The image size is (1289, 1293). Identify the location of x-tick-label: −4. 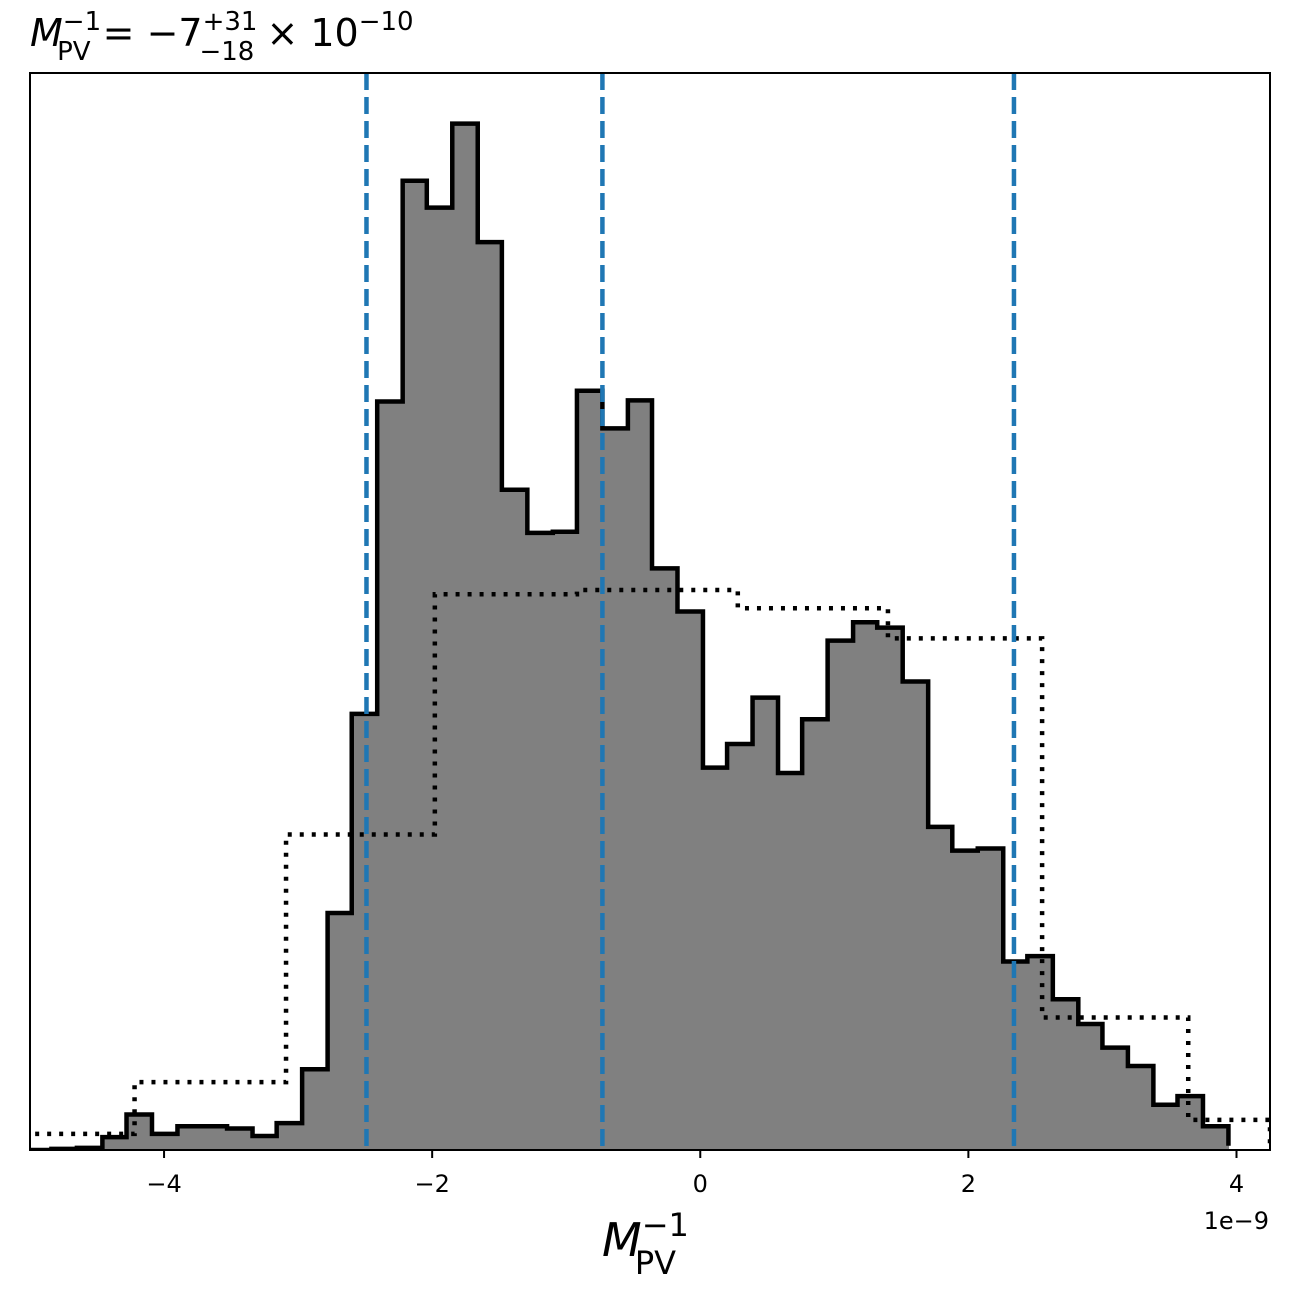
(163, 1184).